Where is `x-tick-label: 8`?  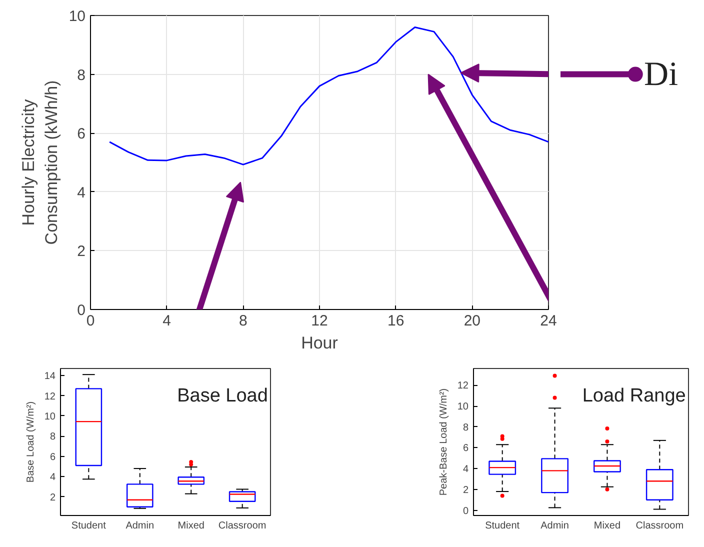
x-tick-label: 8 is located at coordinates (243, 321).